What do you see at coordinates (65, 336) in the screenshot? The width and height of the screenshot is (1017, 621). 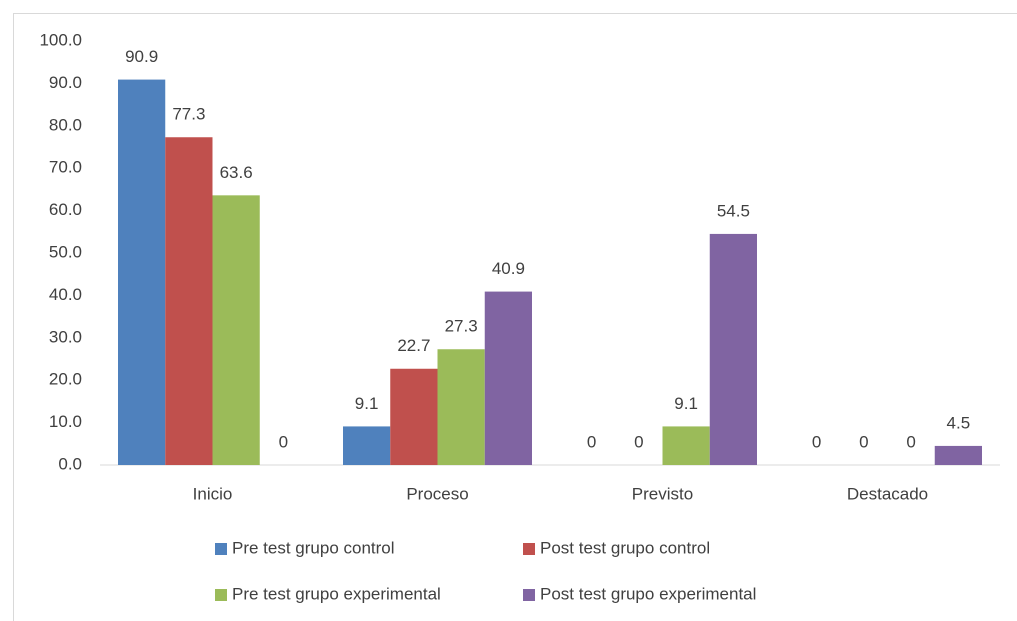 I see `y-tick-label: 30.0` at bounding box center [65, 336].